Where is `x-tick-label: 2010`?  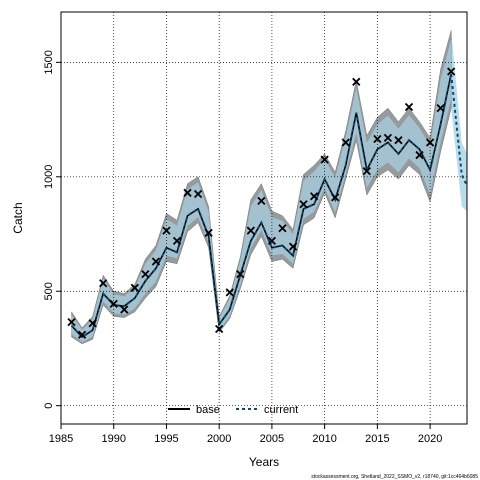 x-tick-label: 2010 is located at coordinates (324, 439).